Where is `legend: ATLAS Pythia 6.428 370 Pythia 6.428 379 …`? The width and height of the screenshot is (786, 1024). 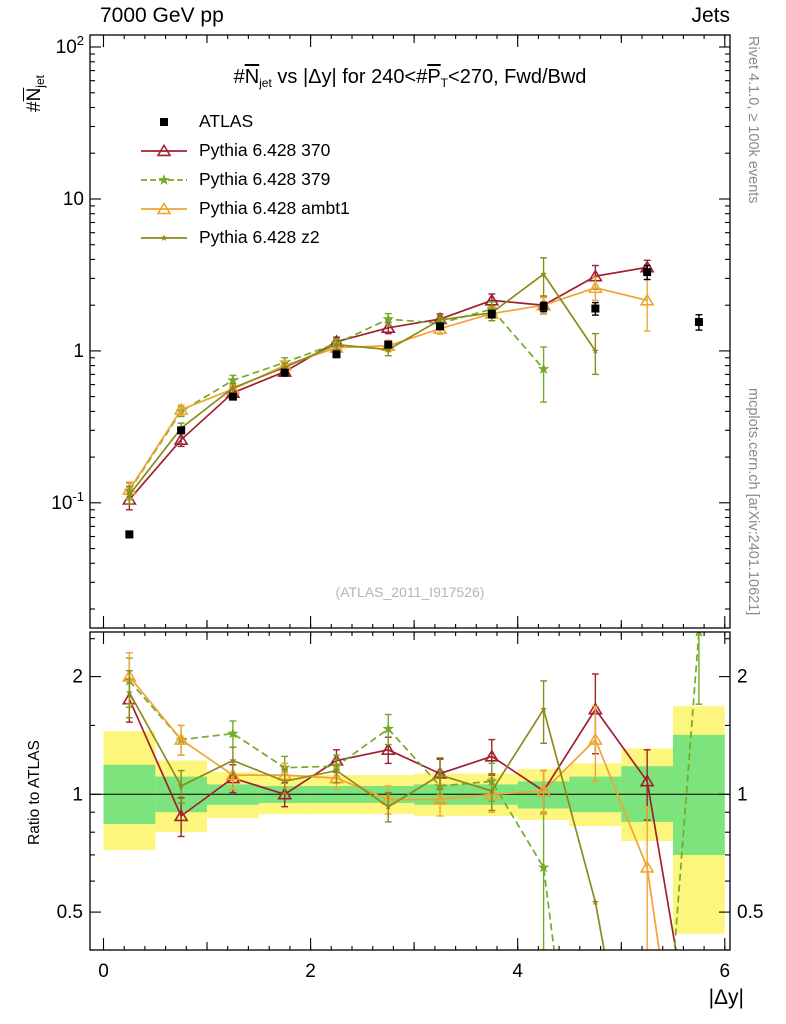
legend: ATLAS Pythia 6.428 370 Pythia 6.428 379 … is located at coordinates (244, 179).